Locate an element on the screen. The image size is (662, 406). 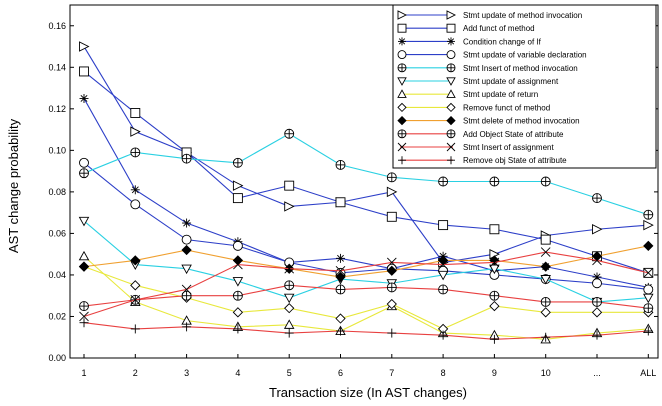
legend-item: Condition change of If is located at coordinates (470, 41).